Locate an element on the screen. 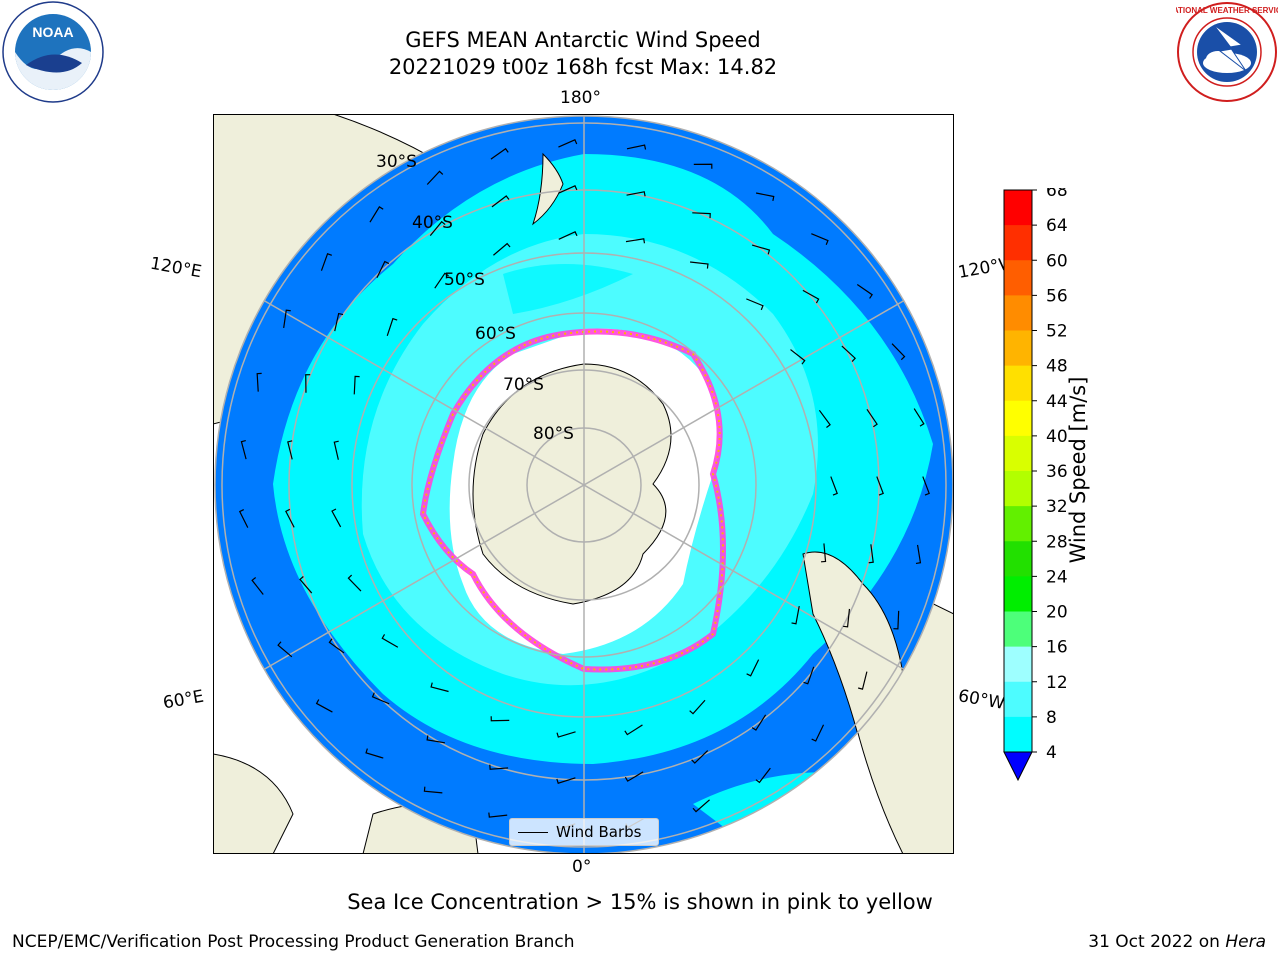 This screenshot has width=1280, height=960. lat-label-70s: 70°S is located at coordinates (523, 385).